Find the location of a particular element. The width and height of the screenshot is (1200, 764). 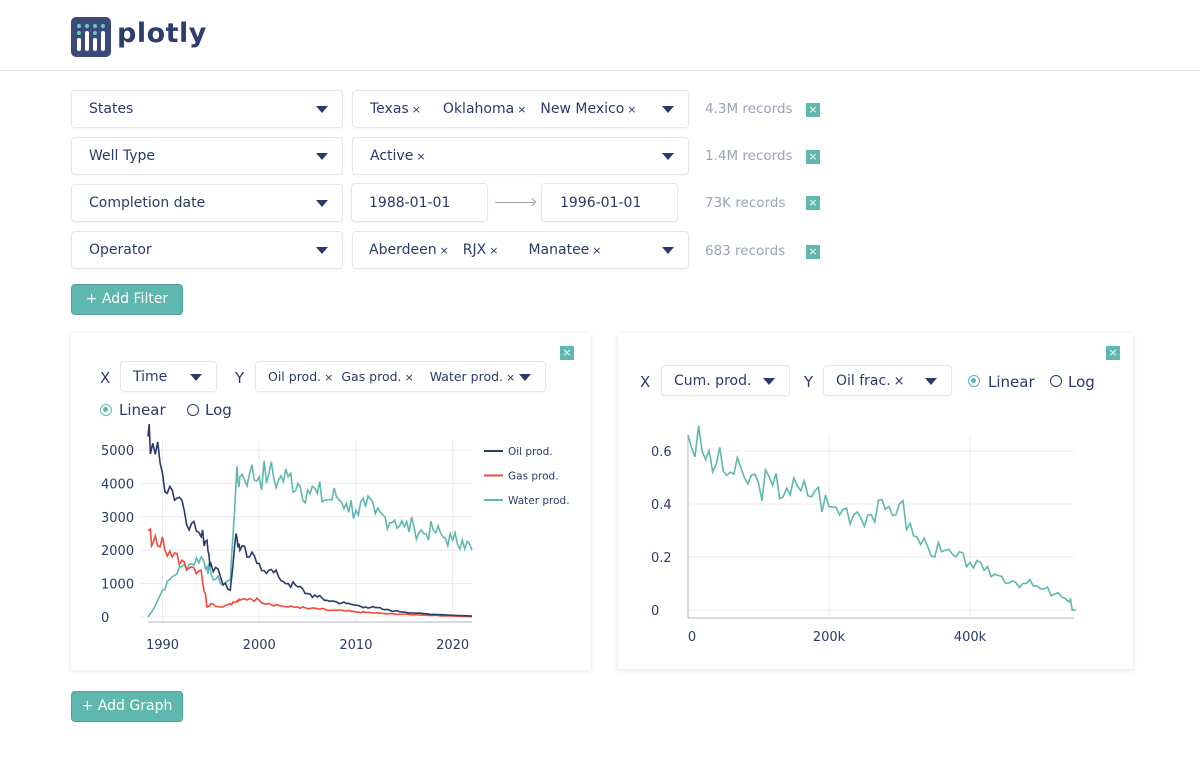

value-tag: Gas prod. × is located at coordinates (377, 376).